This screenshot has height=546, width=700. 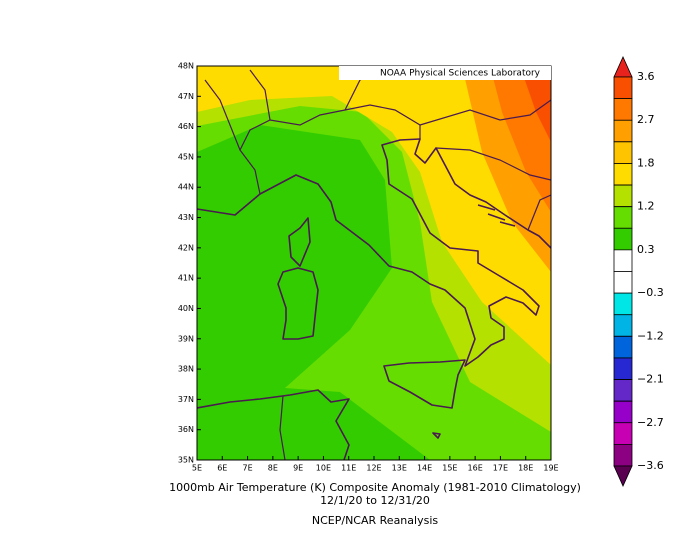 I want to click on lon-label: 17E, so click(x=500, y=468).